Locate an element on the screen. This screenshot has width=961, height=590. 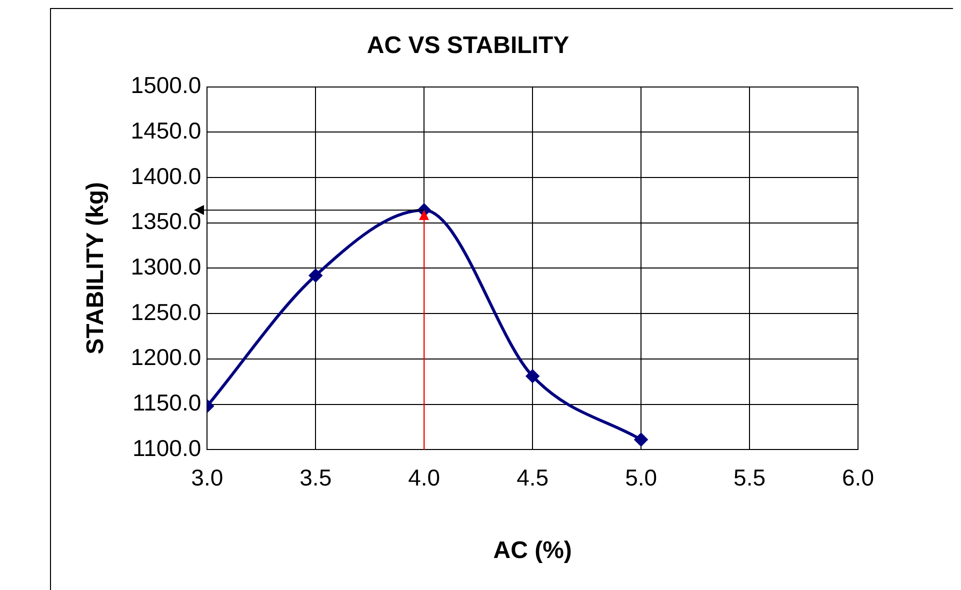
x-tick-label: 3.0 is located at coordinates (207, 477).